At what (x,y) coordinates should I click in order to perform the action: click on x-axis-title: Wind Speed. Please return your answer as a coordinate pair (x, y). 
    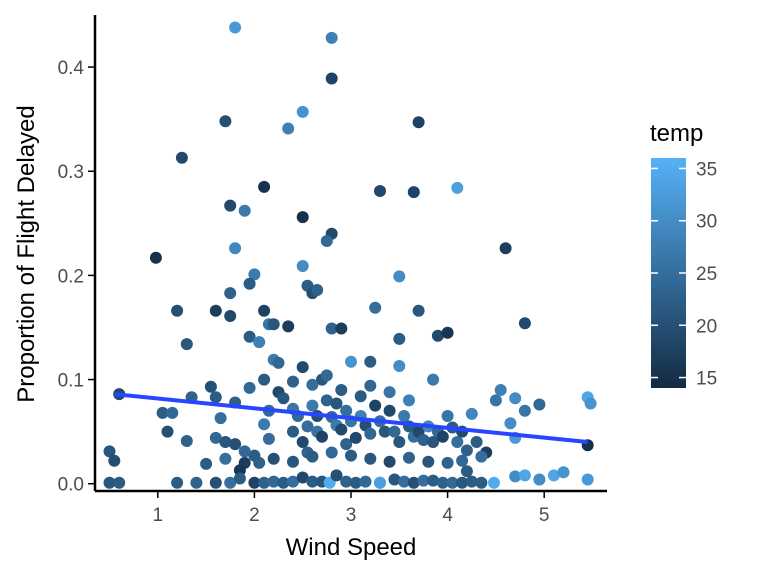
    Looking at the image, I should click on (351, 547).